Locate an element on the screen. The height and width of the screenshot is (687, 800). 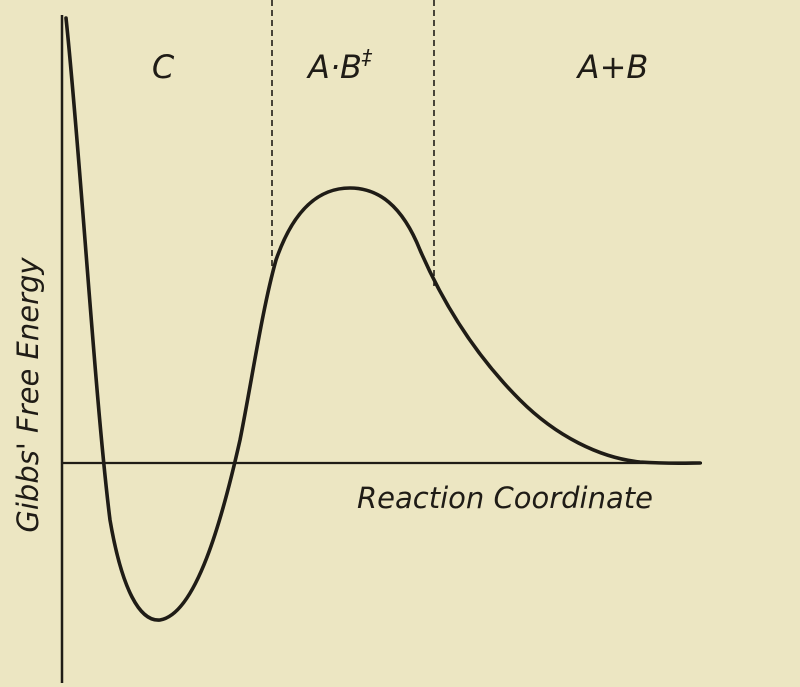
region-label-ab: A·B‡ is located at coordinates (339, 65).